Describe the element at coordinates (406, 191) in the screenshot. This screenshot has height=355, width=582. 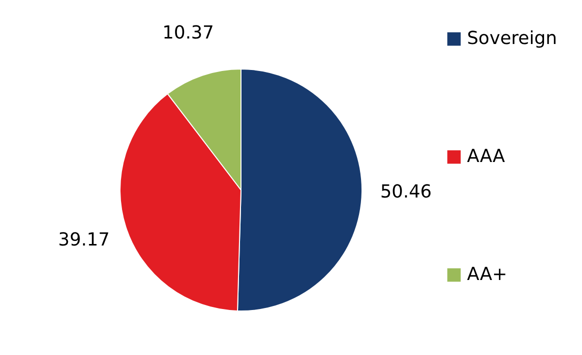
I see `data-label: 50.46` at that location.